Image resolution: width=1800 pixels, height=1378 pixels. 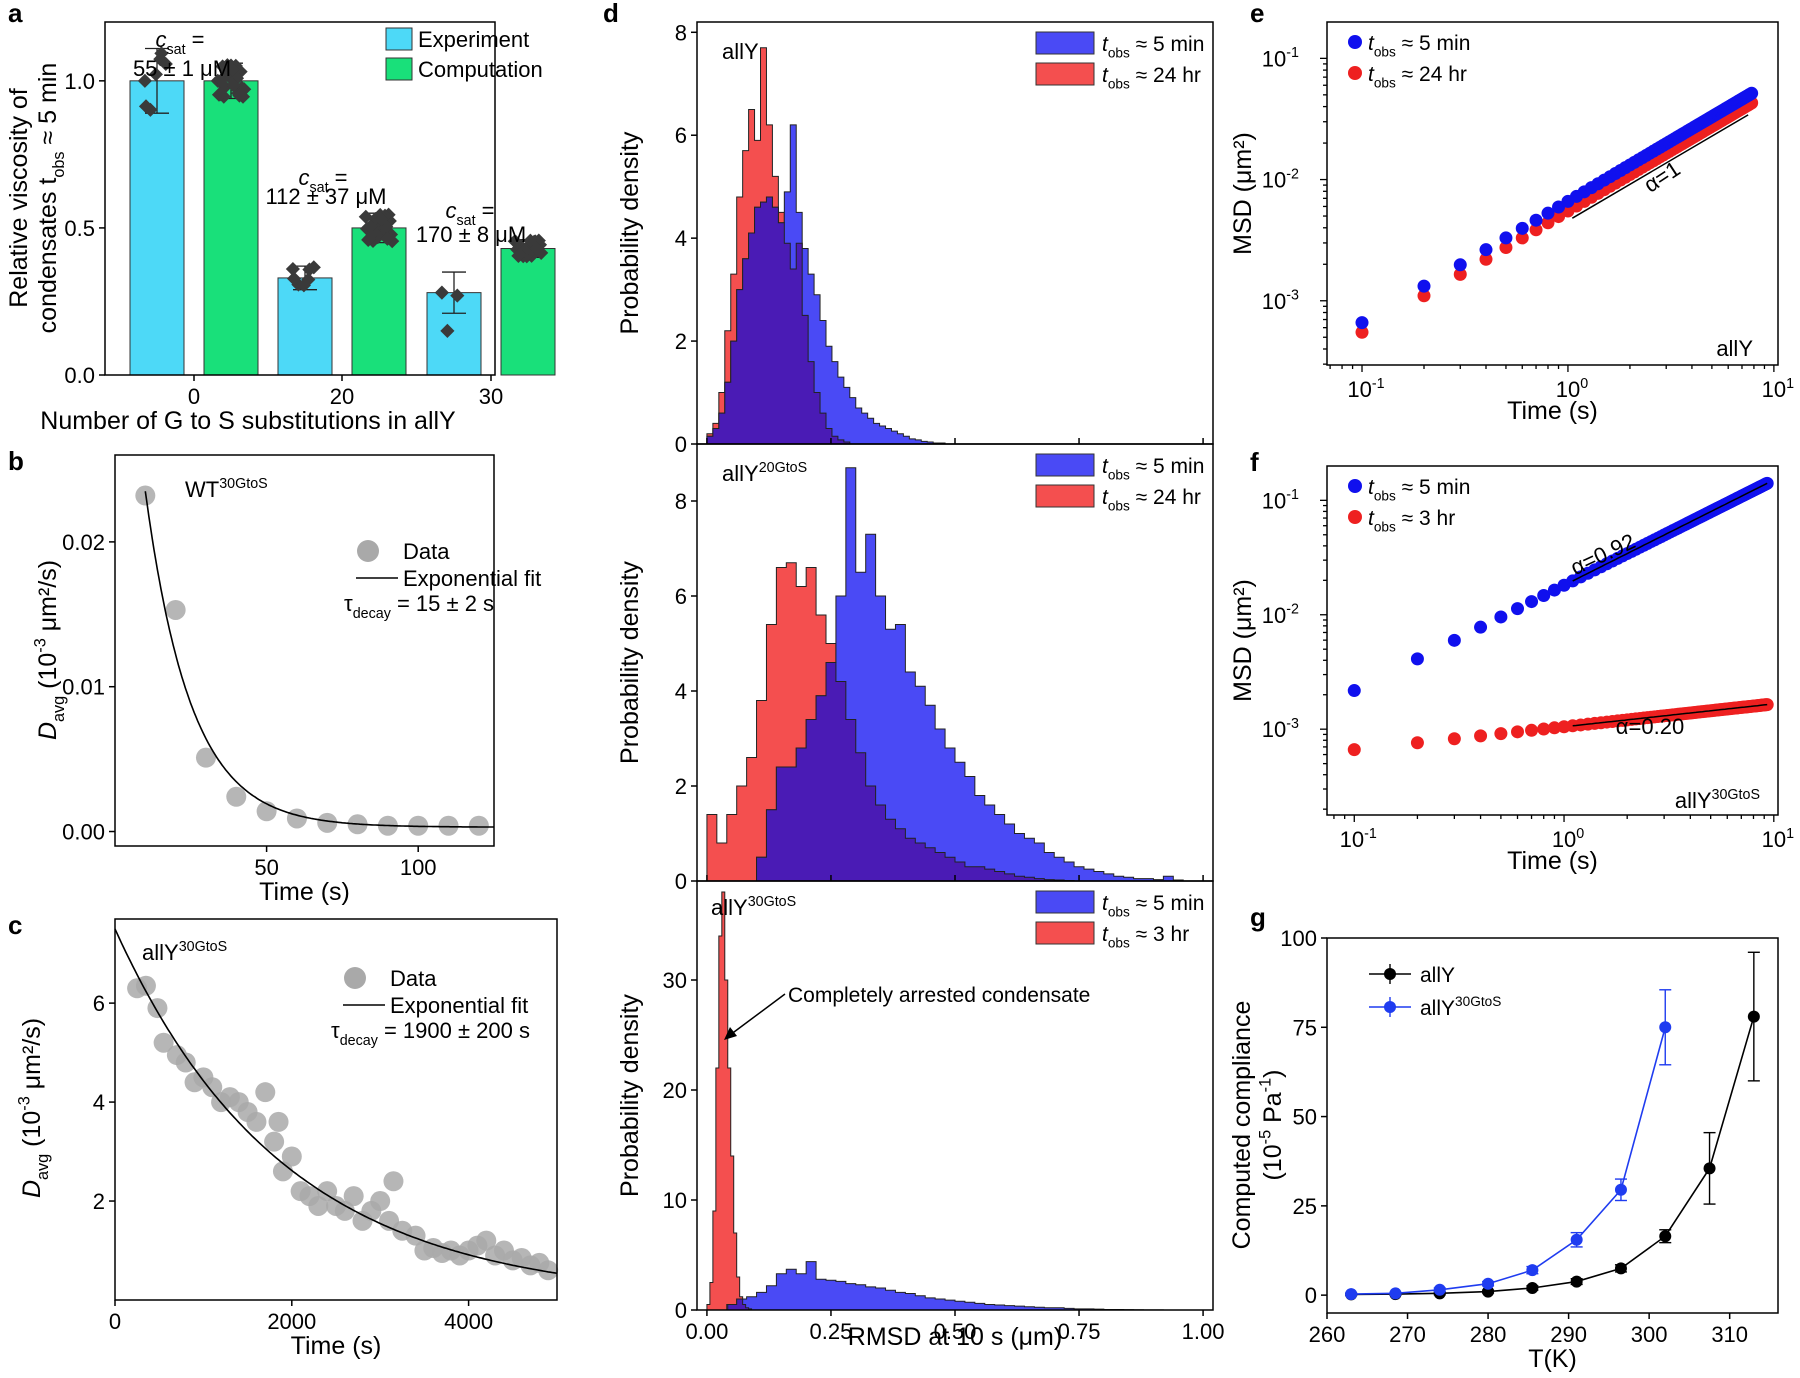 What do you see at coordinates (83, 687) in the screenshot?
I see `y-tick-label: 0.01` at bounding box center [83, 687].